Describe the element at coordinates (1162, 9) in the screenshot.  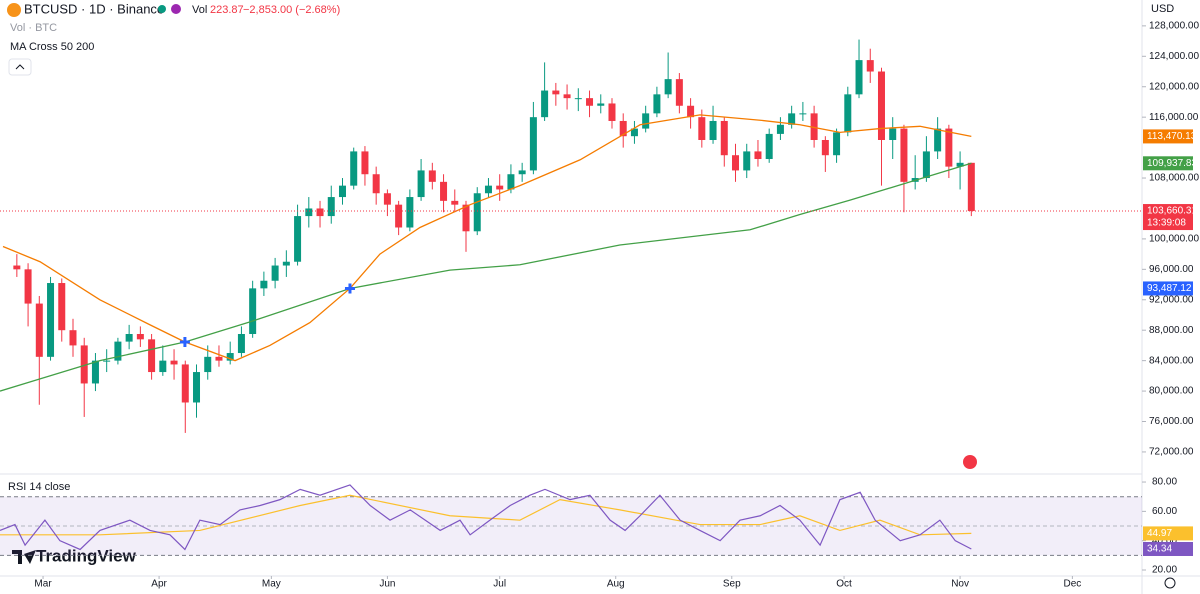
I see `currency: USD` at that location.